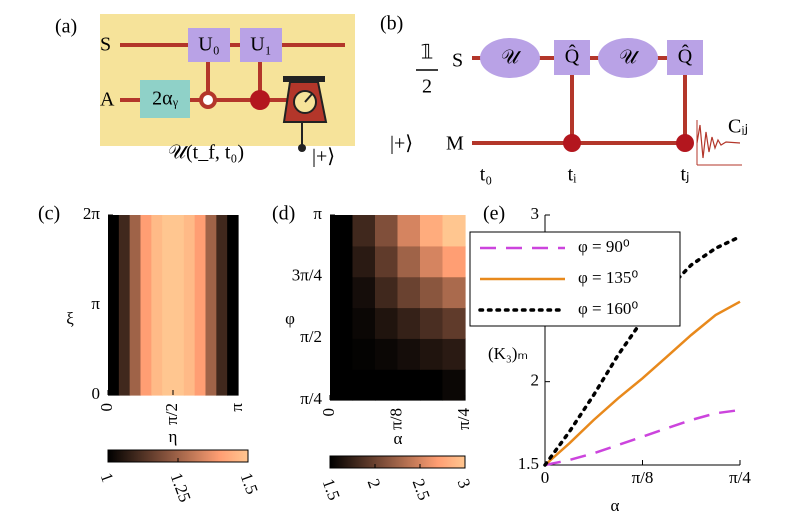 The height and width of the screenshot is (524, 800). What do you see at coordinates (290, 318) in the screenshot?
I see `y-axis-label: φ` at bounding box center [290, 318].